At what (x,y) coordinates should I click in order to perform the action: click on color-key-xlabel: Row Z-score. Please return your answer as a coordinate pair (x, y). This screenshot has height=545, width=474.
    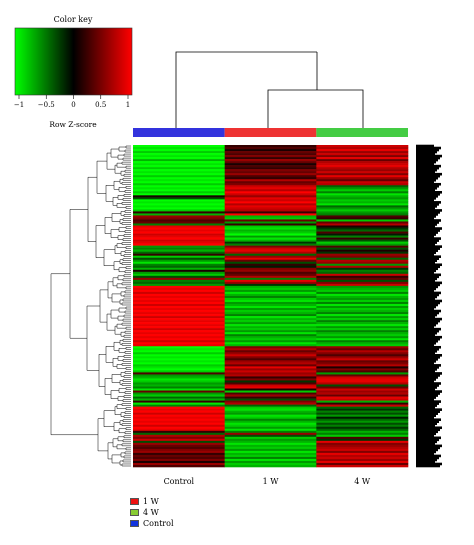
    Looking at the image, I should click on (73, 124).